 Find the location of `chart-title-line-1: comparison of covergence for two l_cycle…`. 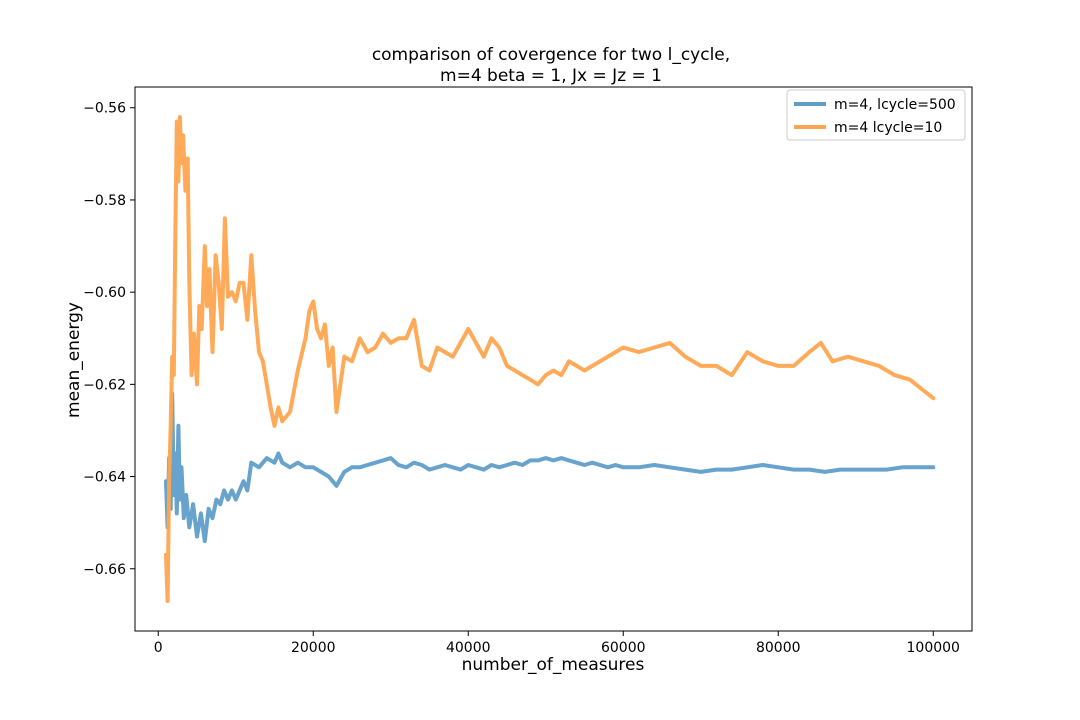

chart-title-line-1: comparison of covergence for two l_cycle… is located at coordinates (551, 55).